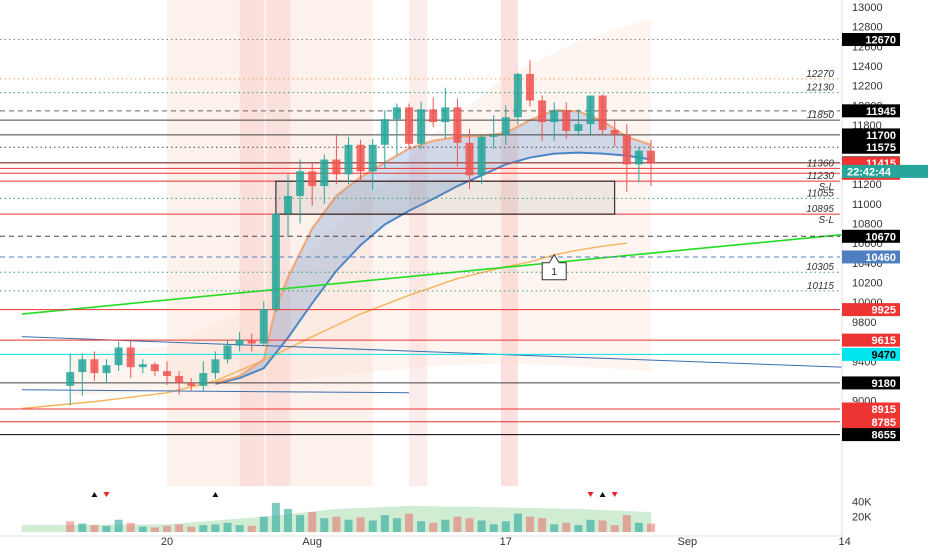 The width and height of the screenshot is (932, 555). I want to click on price-tag-label: 11945, so click(881, 112).